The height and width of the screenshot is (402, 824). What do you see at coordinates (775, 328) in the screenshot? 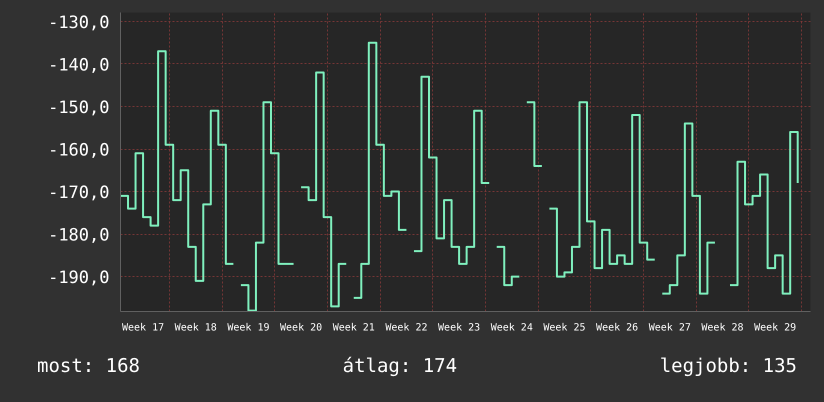
I see `x-tick-label: Week 29` at bounding box center [775, 328].